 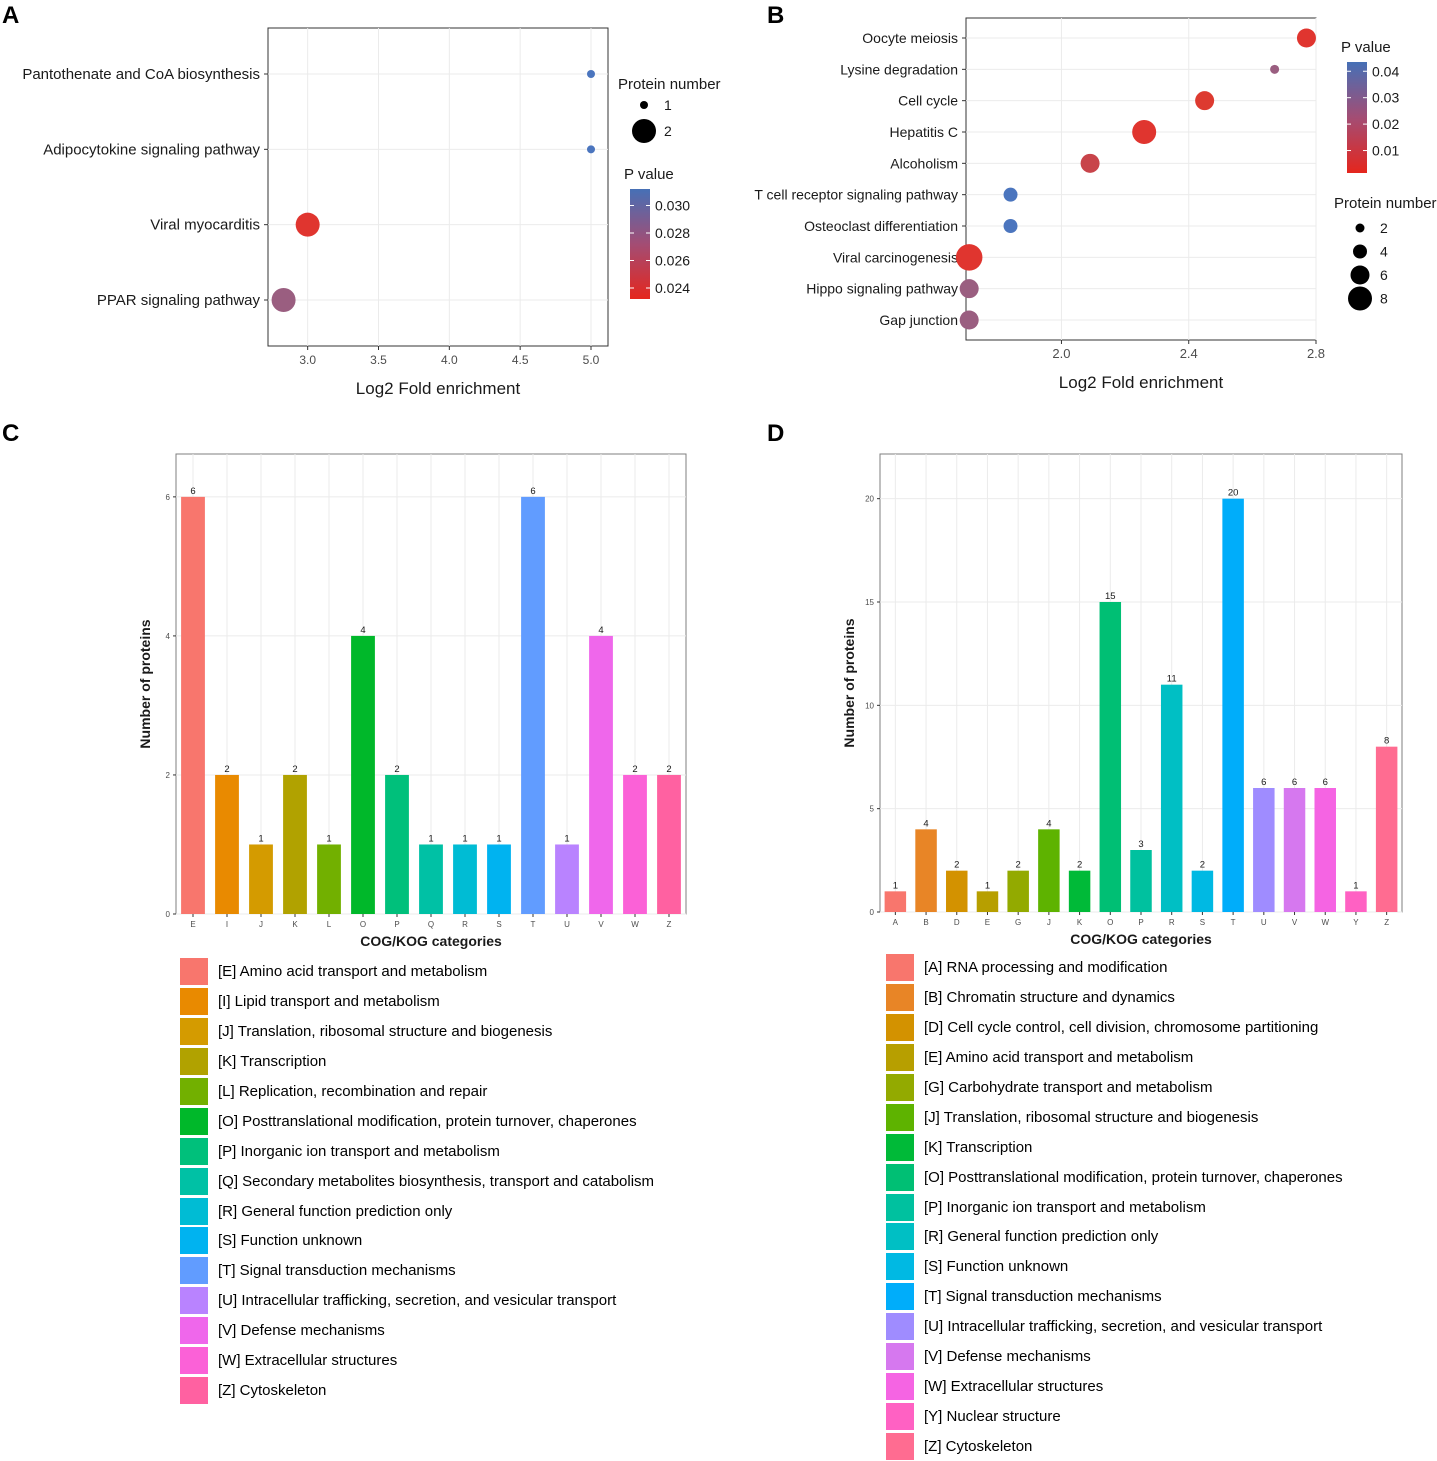 I want to click on x-tick-label-J: J, so click(x=1049, y=922).